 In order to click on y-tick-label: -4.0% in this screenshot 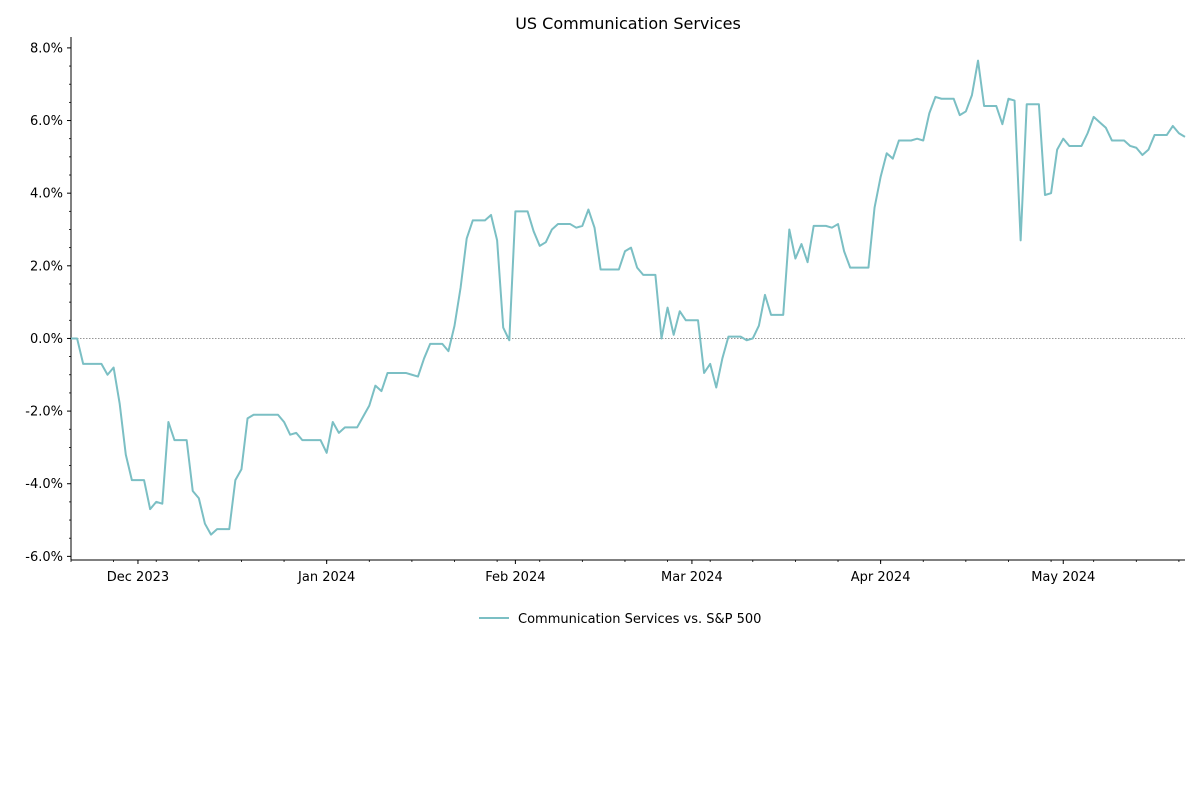, I will do `click(44, 484)`.